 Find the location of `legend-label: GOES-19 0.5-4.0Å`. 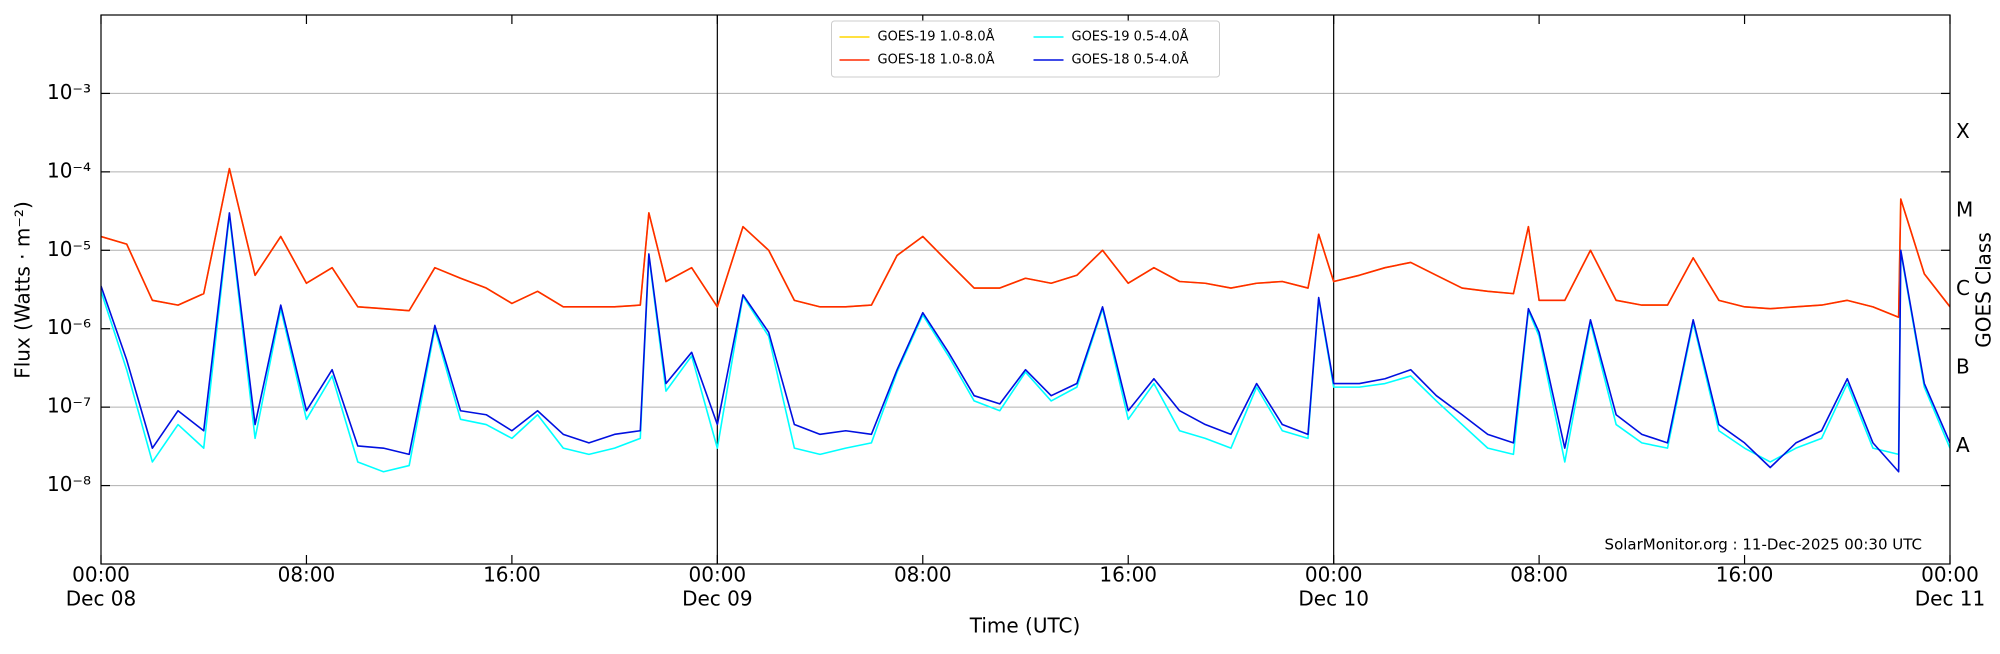

legend-label: GOES-19 0.5-4.0Å is located at coordinates (1130, 37).